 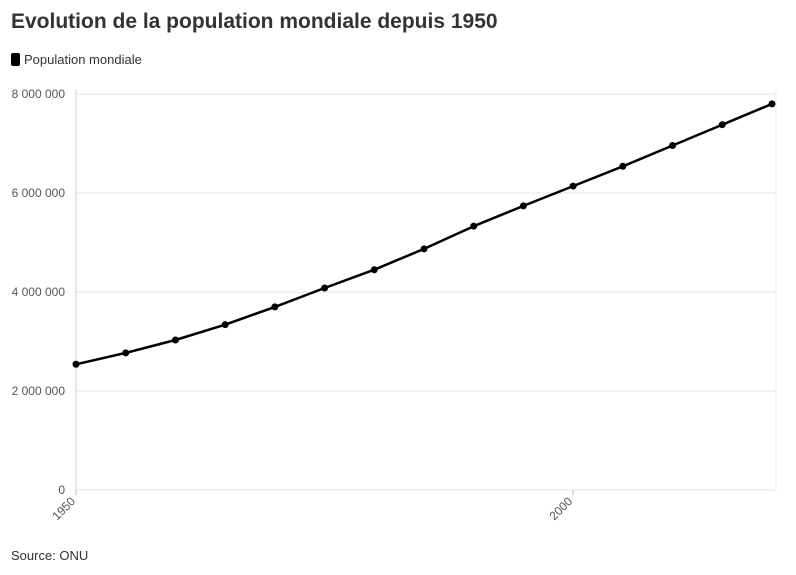 I want to click on legend-swatch-icon, so click(x=15, y=59).